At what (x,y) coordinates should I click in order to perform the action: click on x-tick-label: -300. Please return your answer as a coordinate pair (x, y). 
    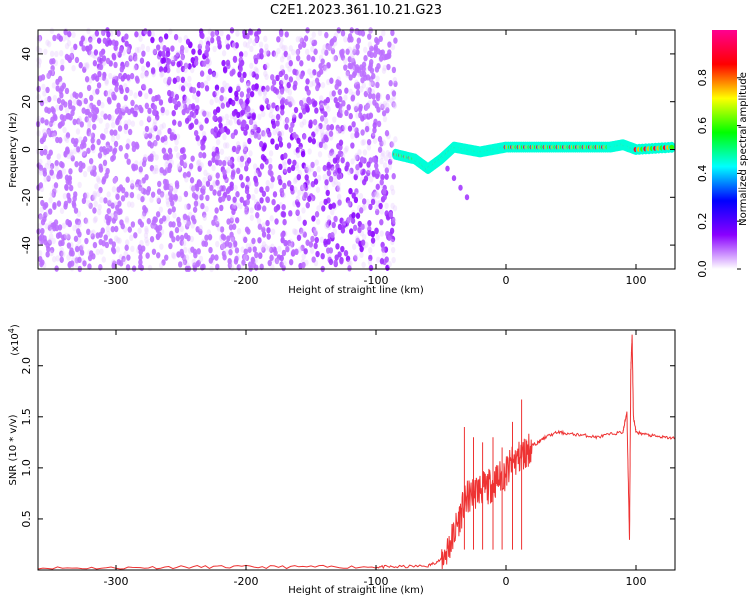
    Looking at the image, I should click on (116, 280).